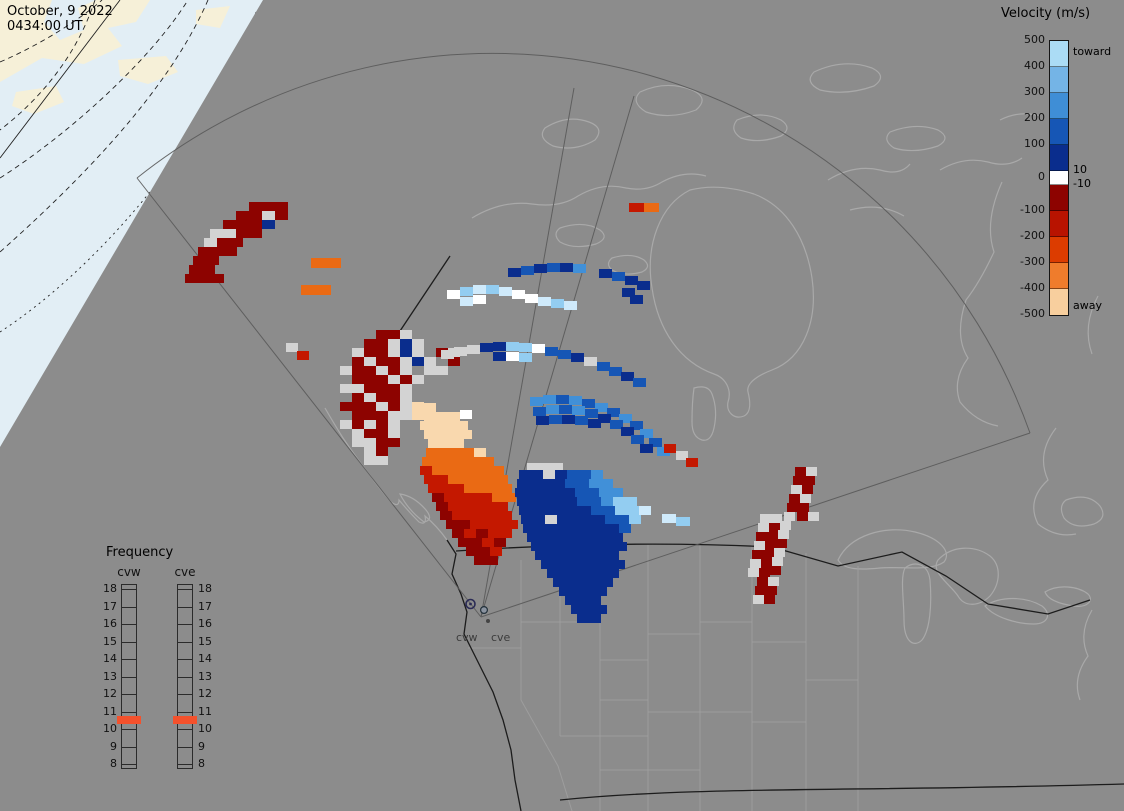 Image resolution: width=1124 pixels, height=811 pixels. I want to click on radar-site-dot, so click(488, 621).